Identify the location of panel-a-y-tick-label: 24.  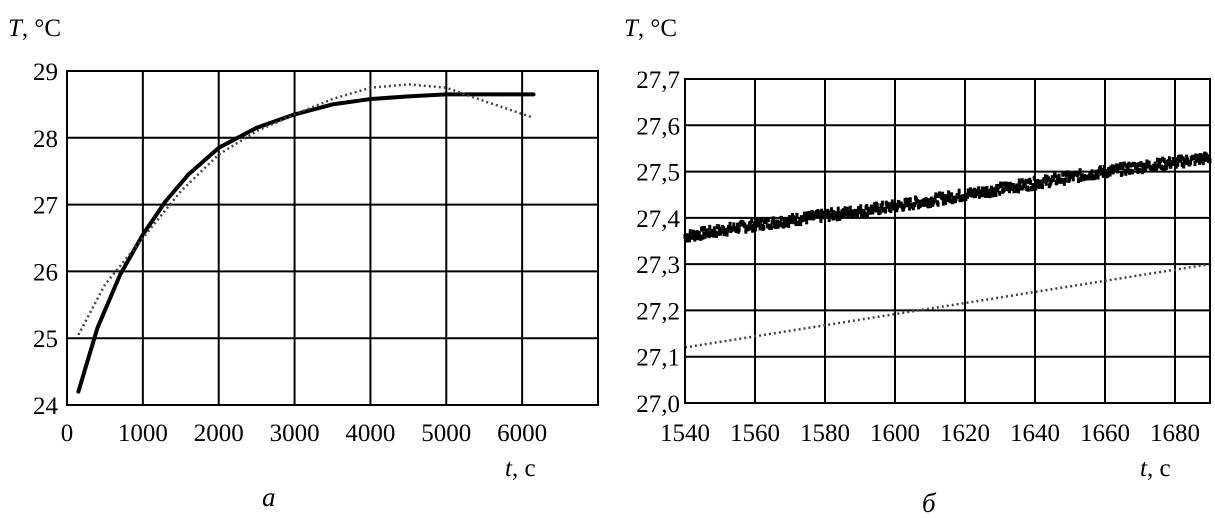
(46, 406).